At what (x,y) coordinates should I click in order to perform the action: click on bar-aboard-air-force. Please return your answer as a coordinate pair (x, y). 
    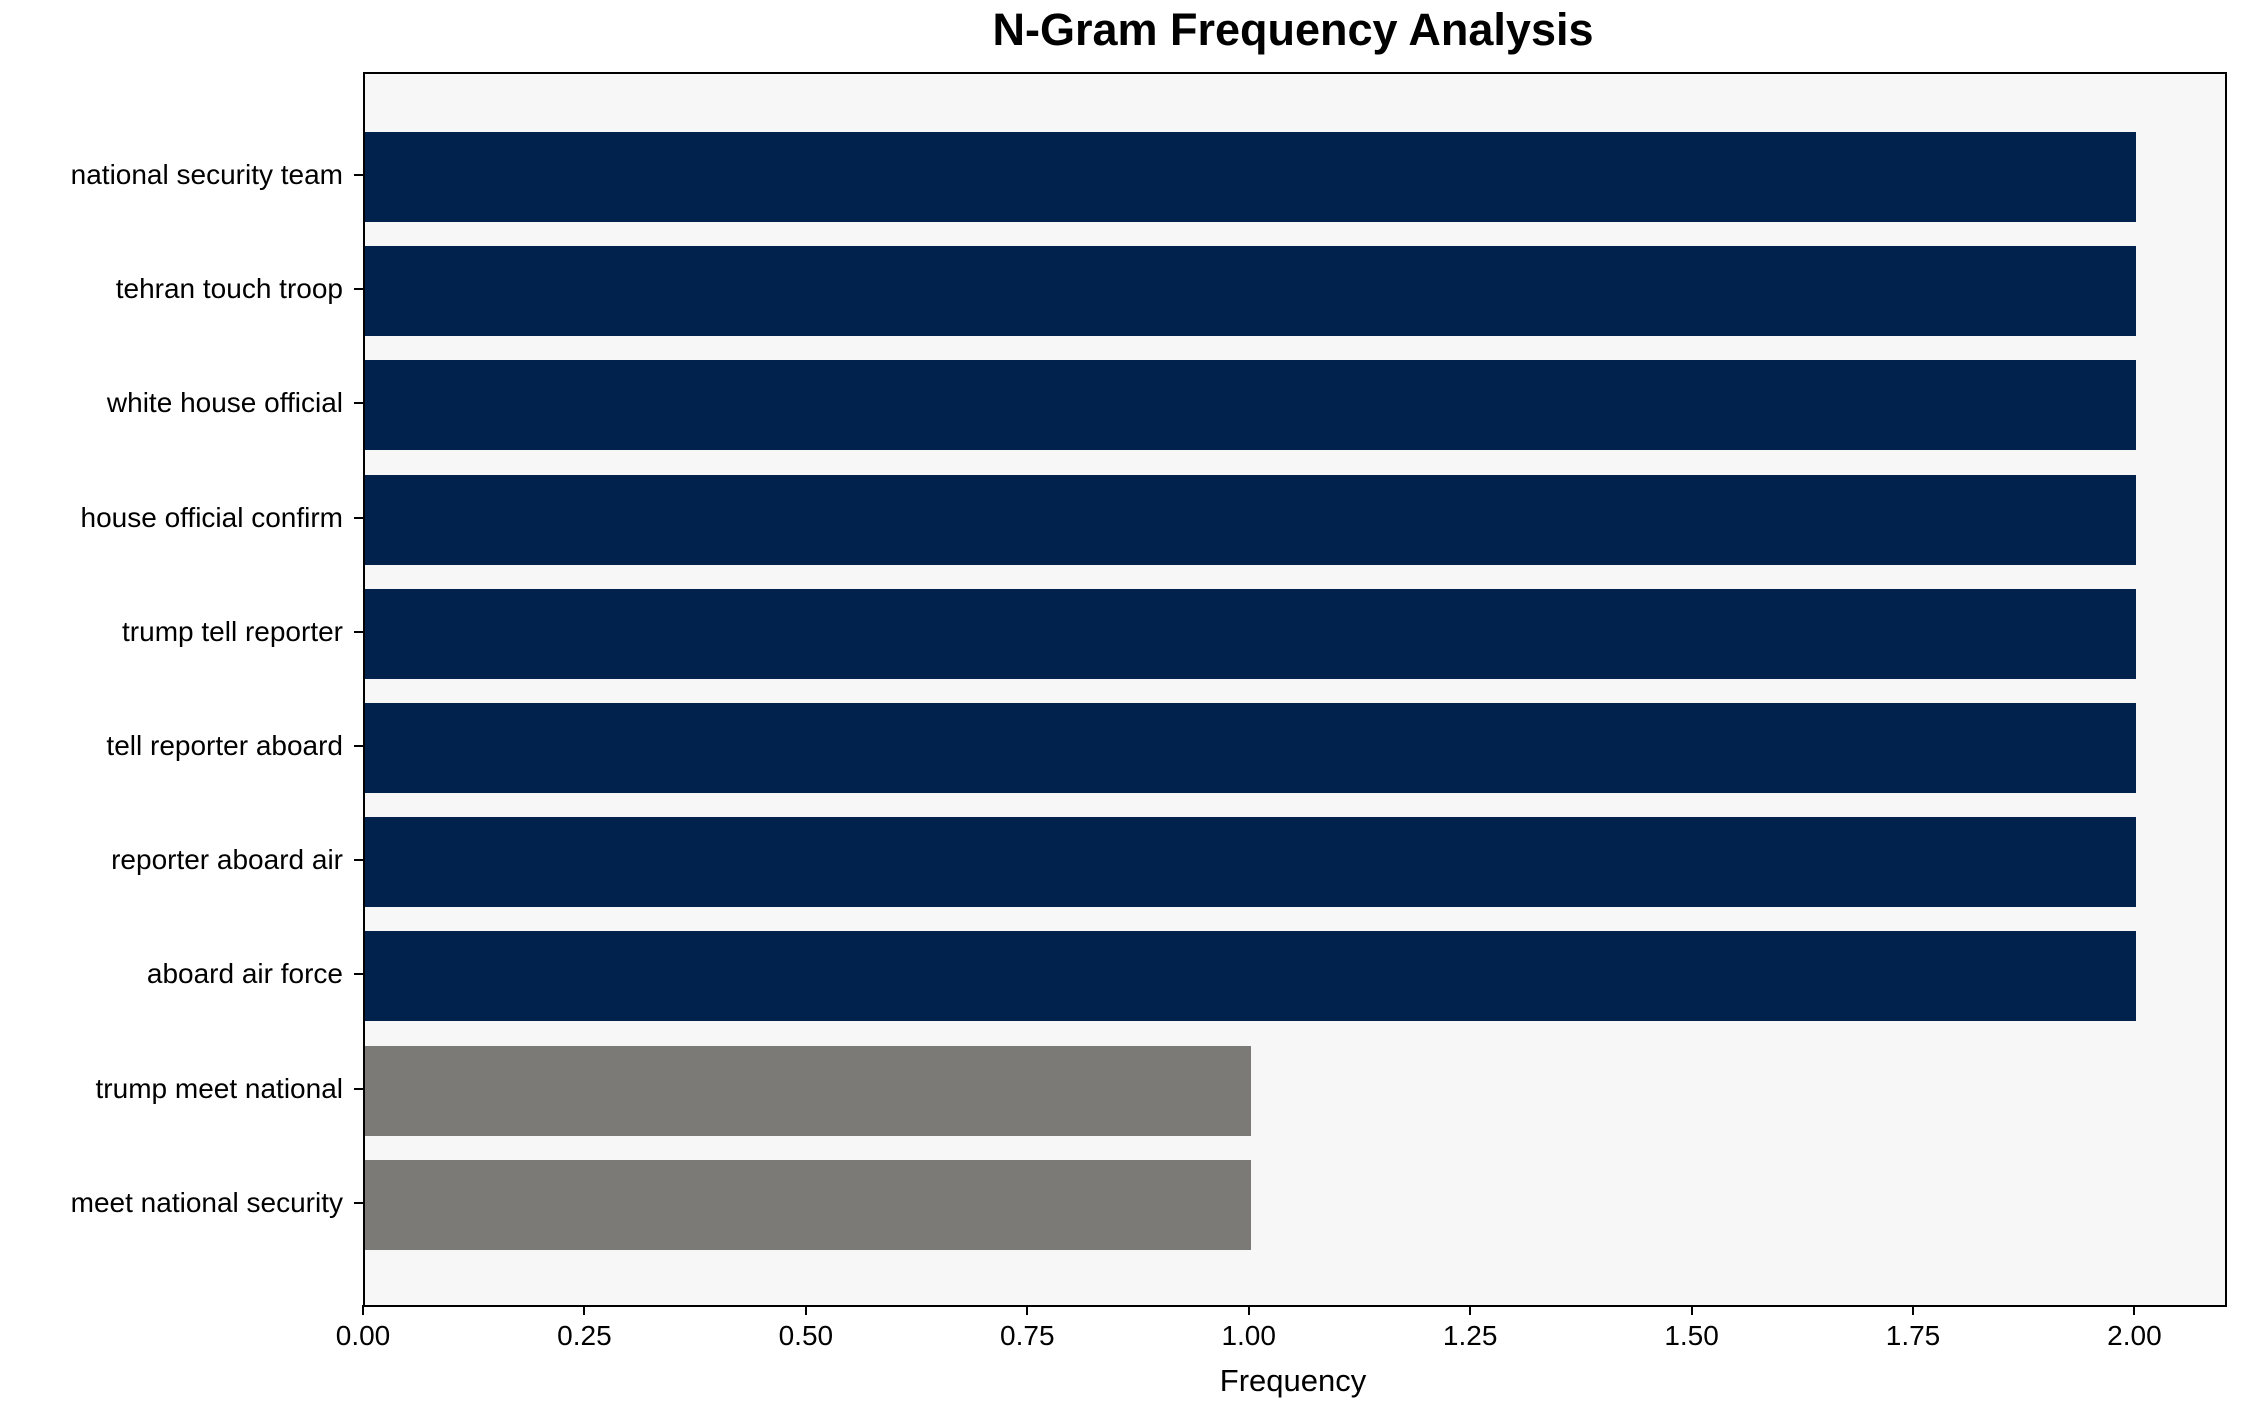
    Looking at the image, I should click on (1251, 976).